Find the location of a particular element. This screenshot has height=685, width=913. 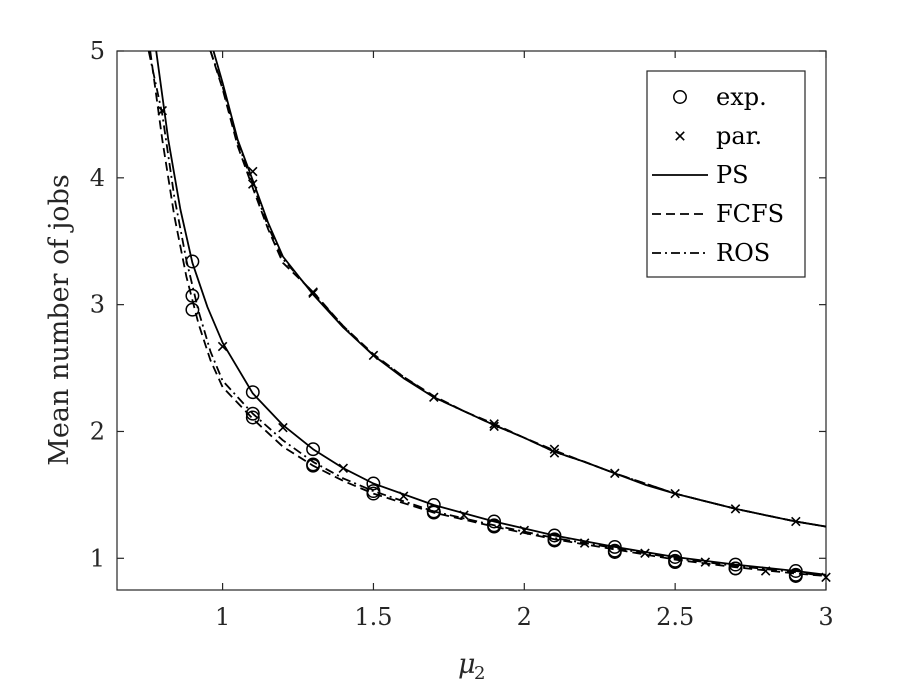

legend-circle-marker is located at coordinates (680, 97).